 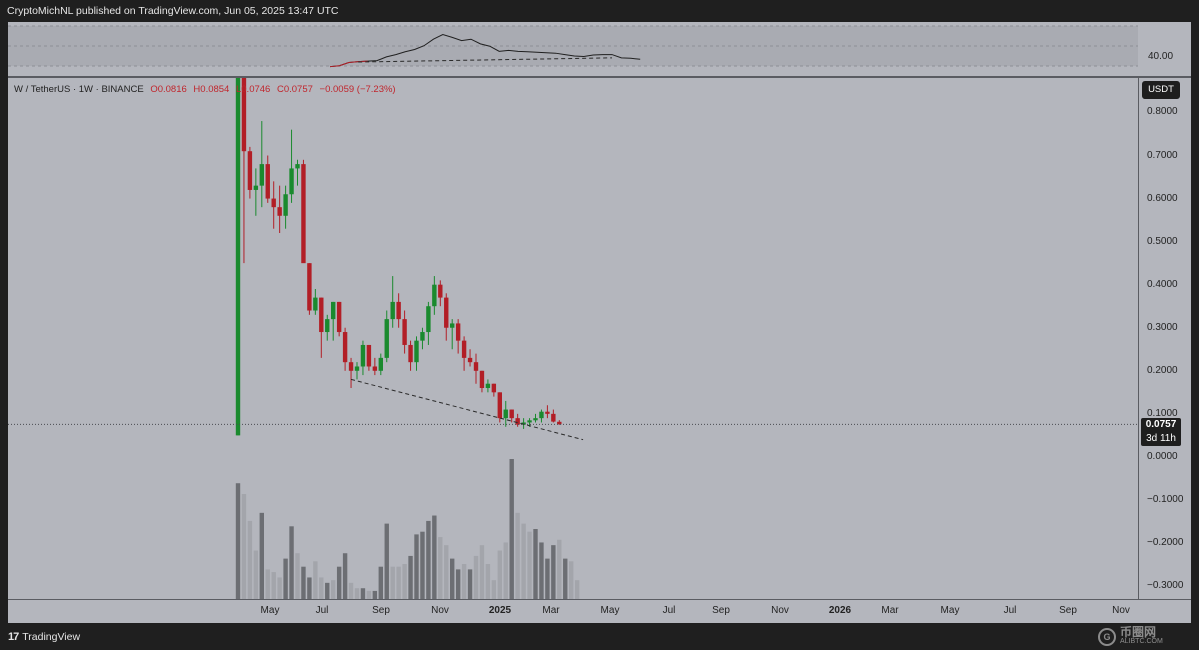 What do you see at coordinates (551, 610) in the screenshot?
I see `time-axis-tick: Mar` at bounding box center [551, 610].